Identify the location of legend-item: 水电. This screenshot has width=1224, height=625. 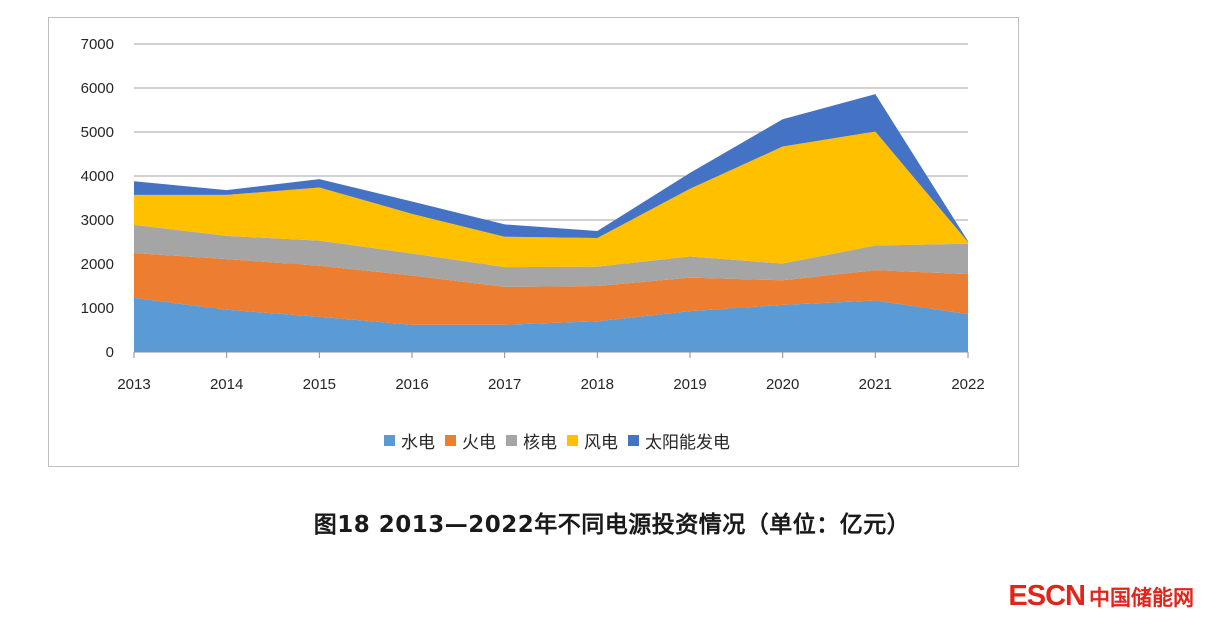
(409, 440).